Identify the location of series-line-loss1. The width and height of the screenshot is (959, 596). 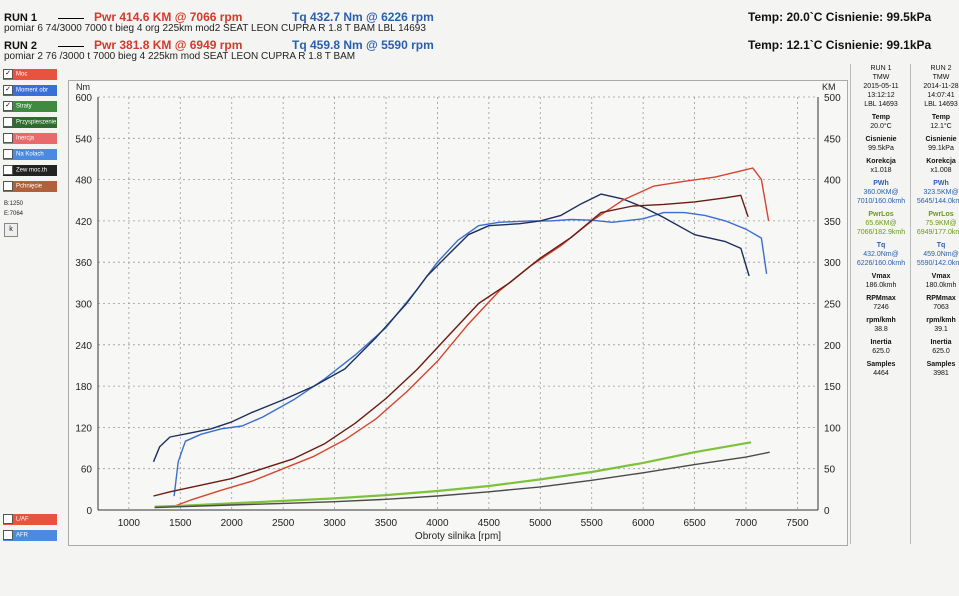
(453, 474).